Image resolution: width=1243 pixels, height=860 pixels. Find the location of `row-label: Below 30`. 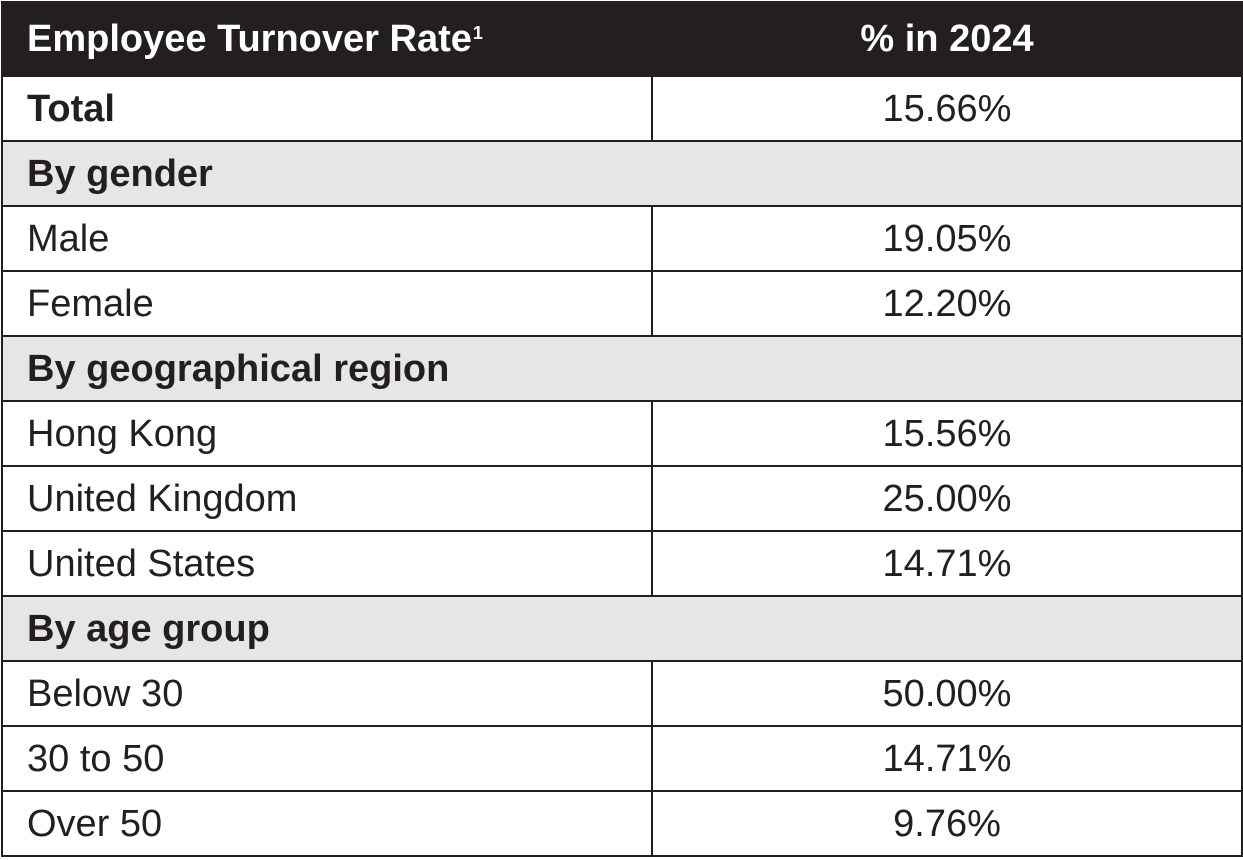

row-label: Below 30 is located at coordinates (327, 693).